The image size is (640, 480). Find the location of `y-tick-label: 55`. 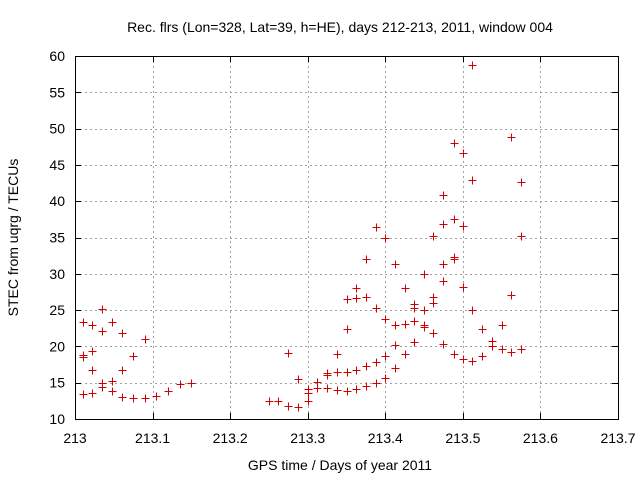

y-tick-label: 55 is located at coordinates (57, 92).